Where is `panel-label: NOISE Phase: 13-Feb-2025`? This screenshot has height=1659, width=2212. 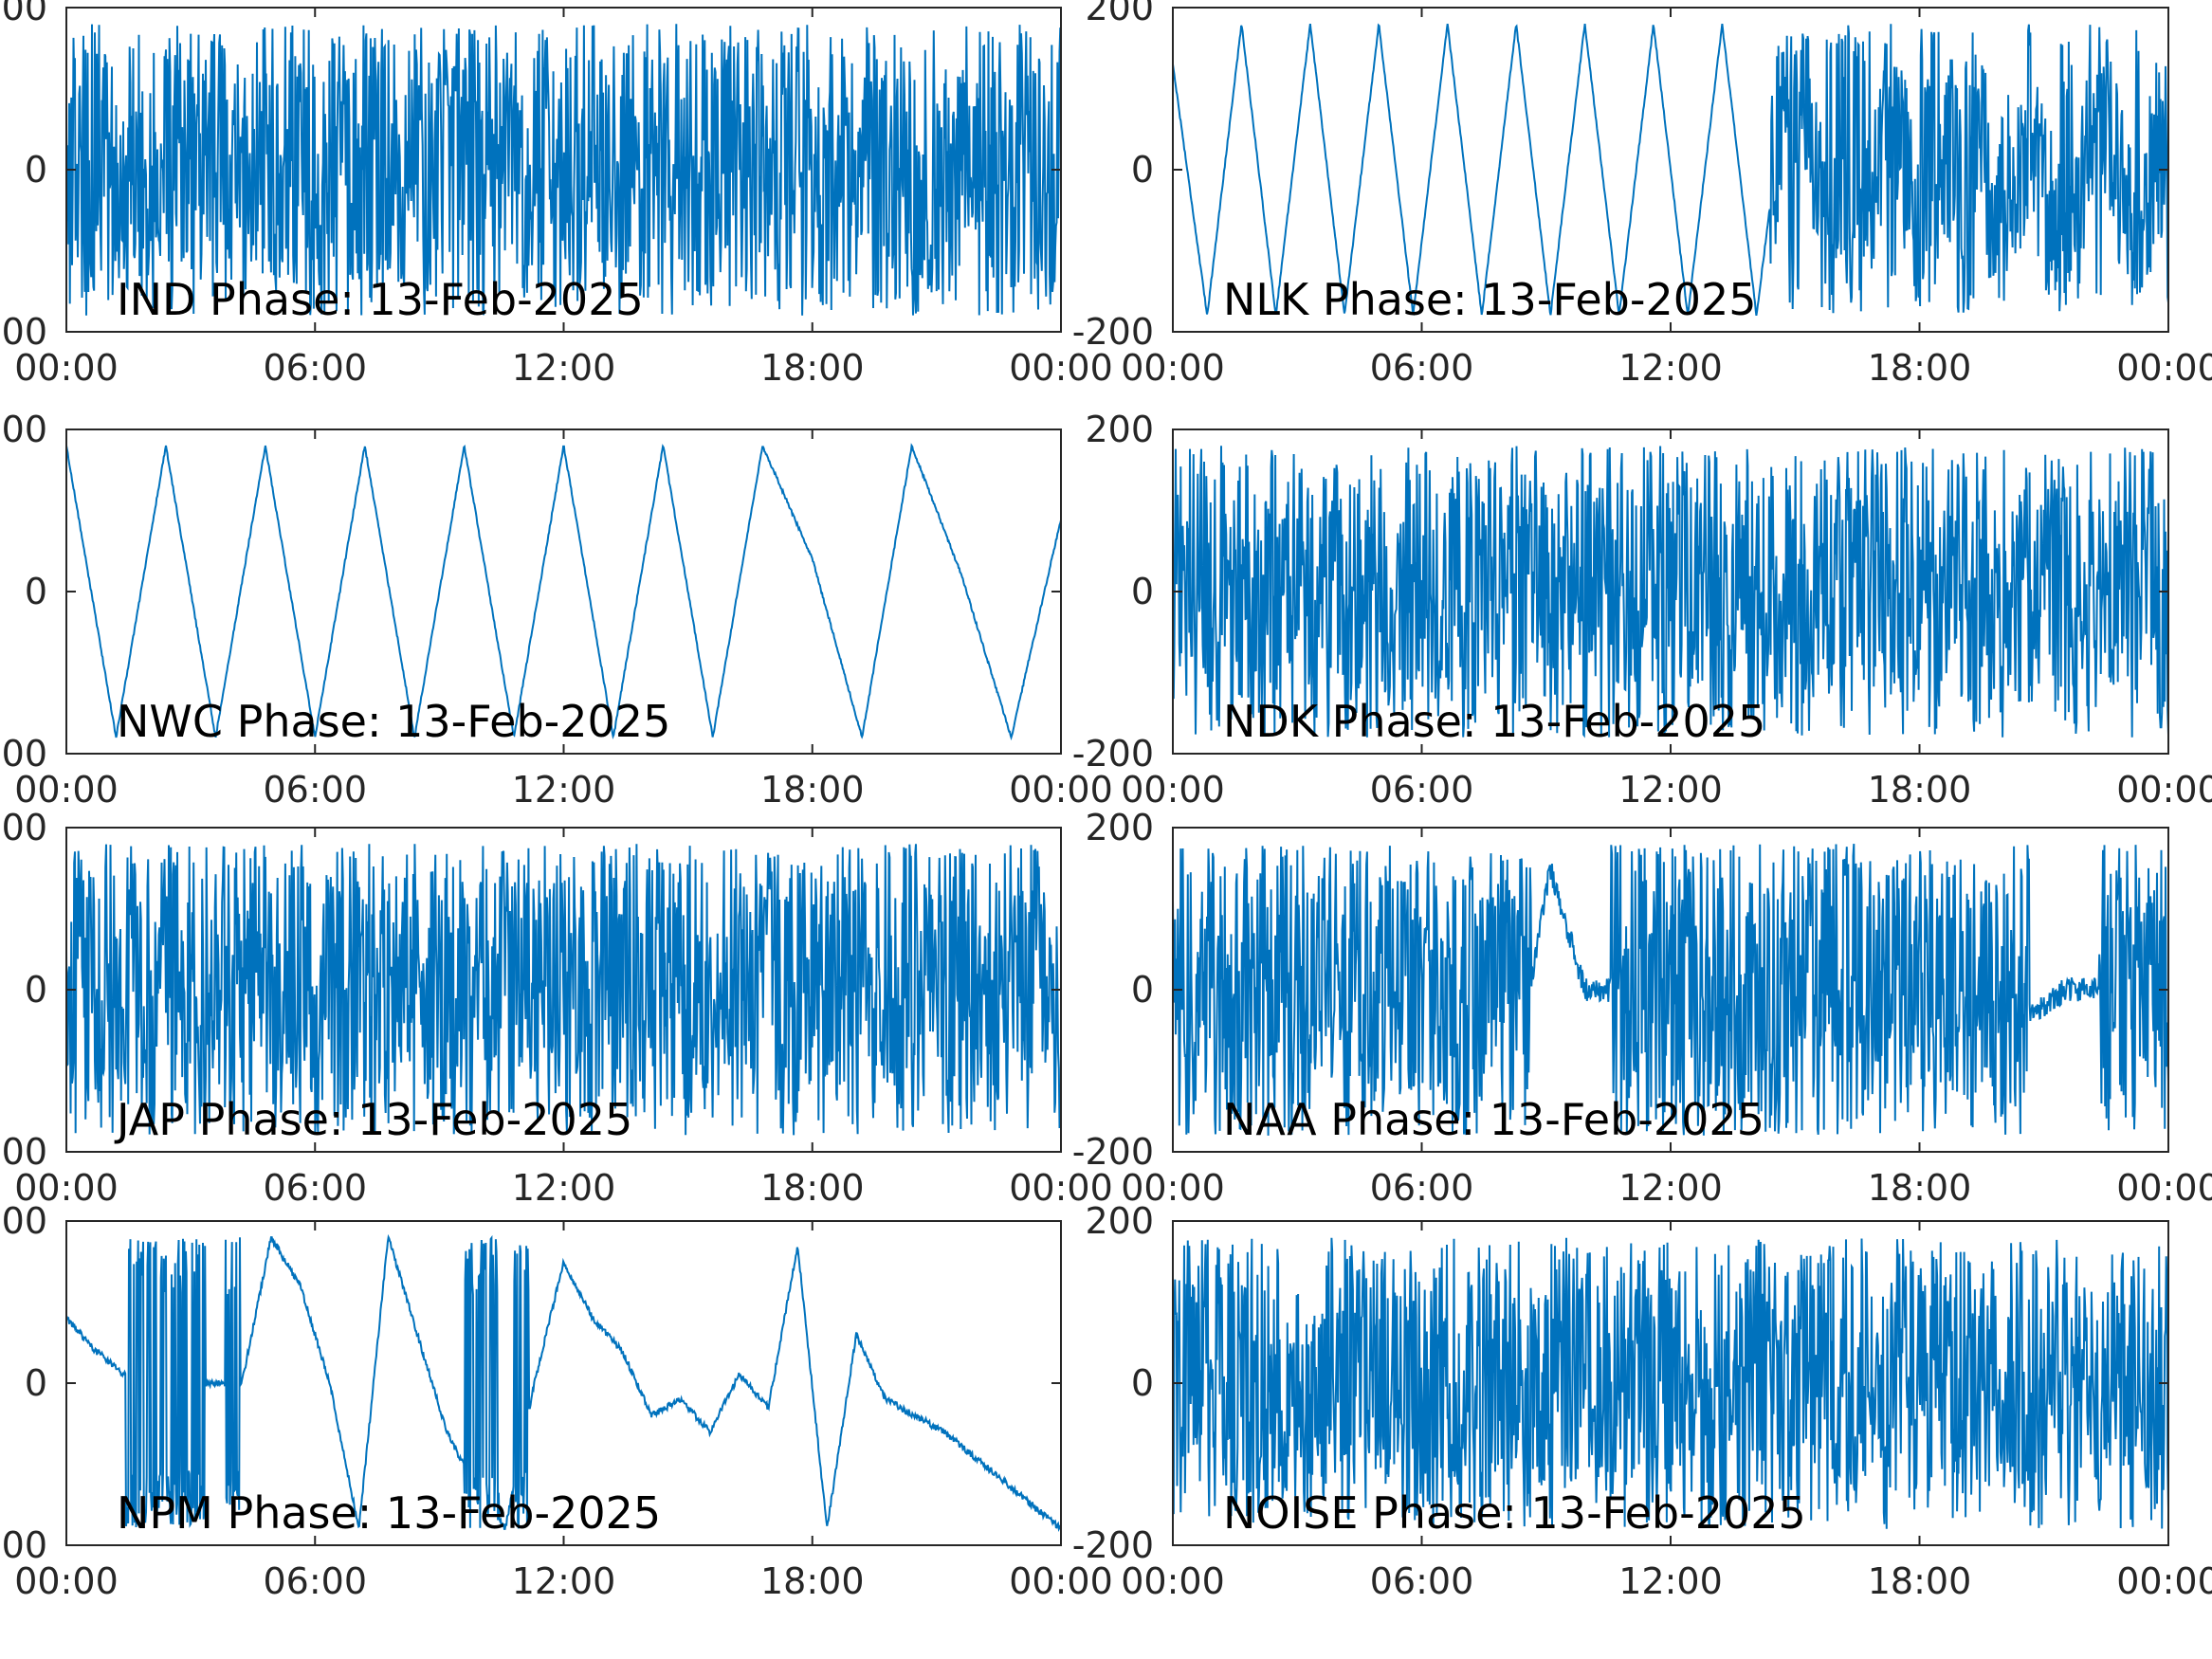 panel-label: NOISE Phase: 13-Feb-2025 is located at coordinates (1514, 1513).